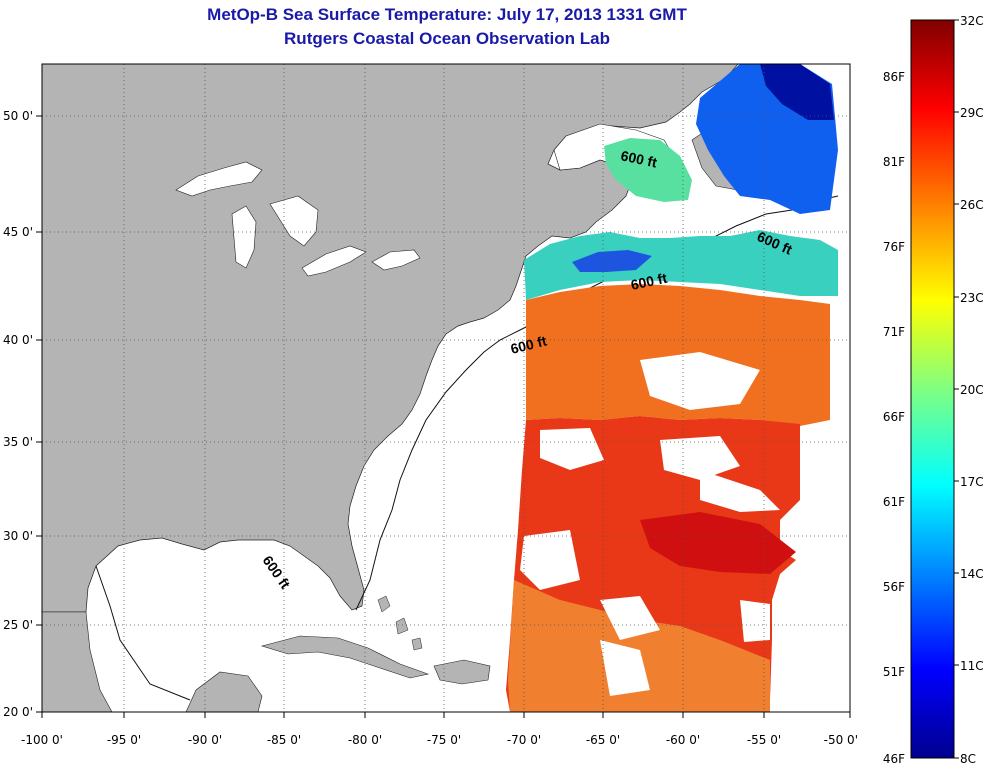 Image resolution: width=984 pixels, height=770 pixels. I want to click on lon-label: -75 0', so click(444, 740).